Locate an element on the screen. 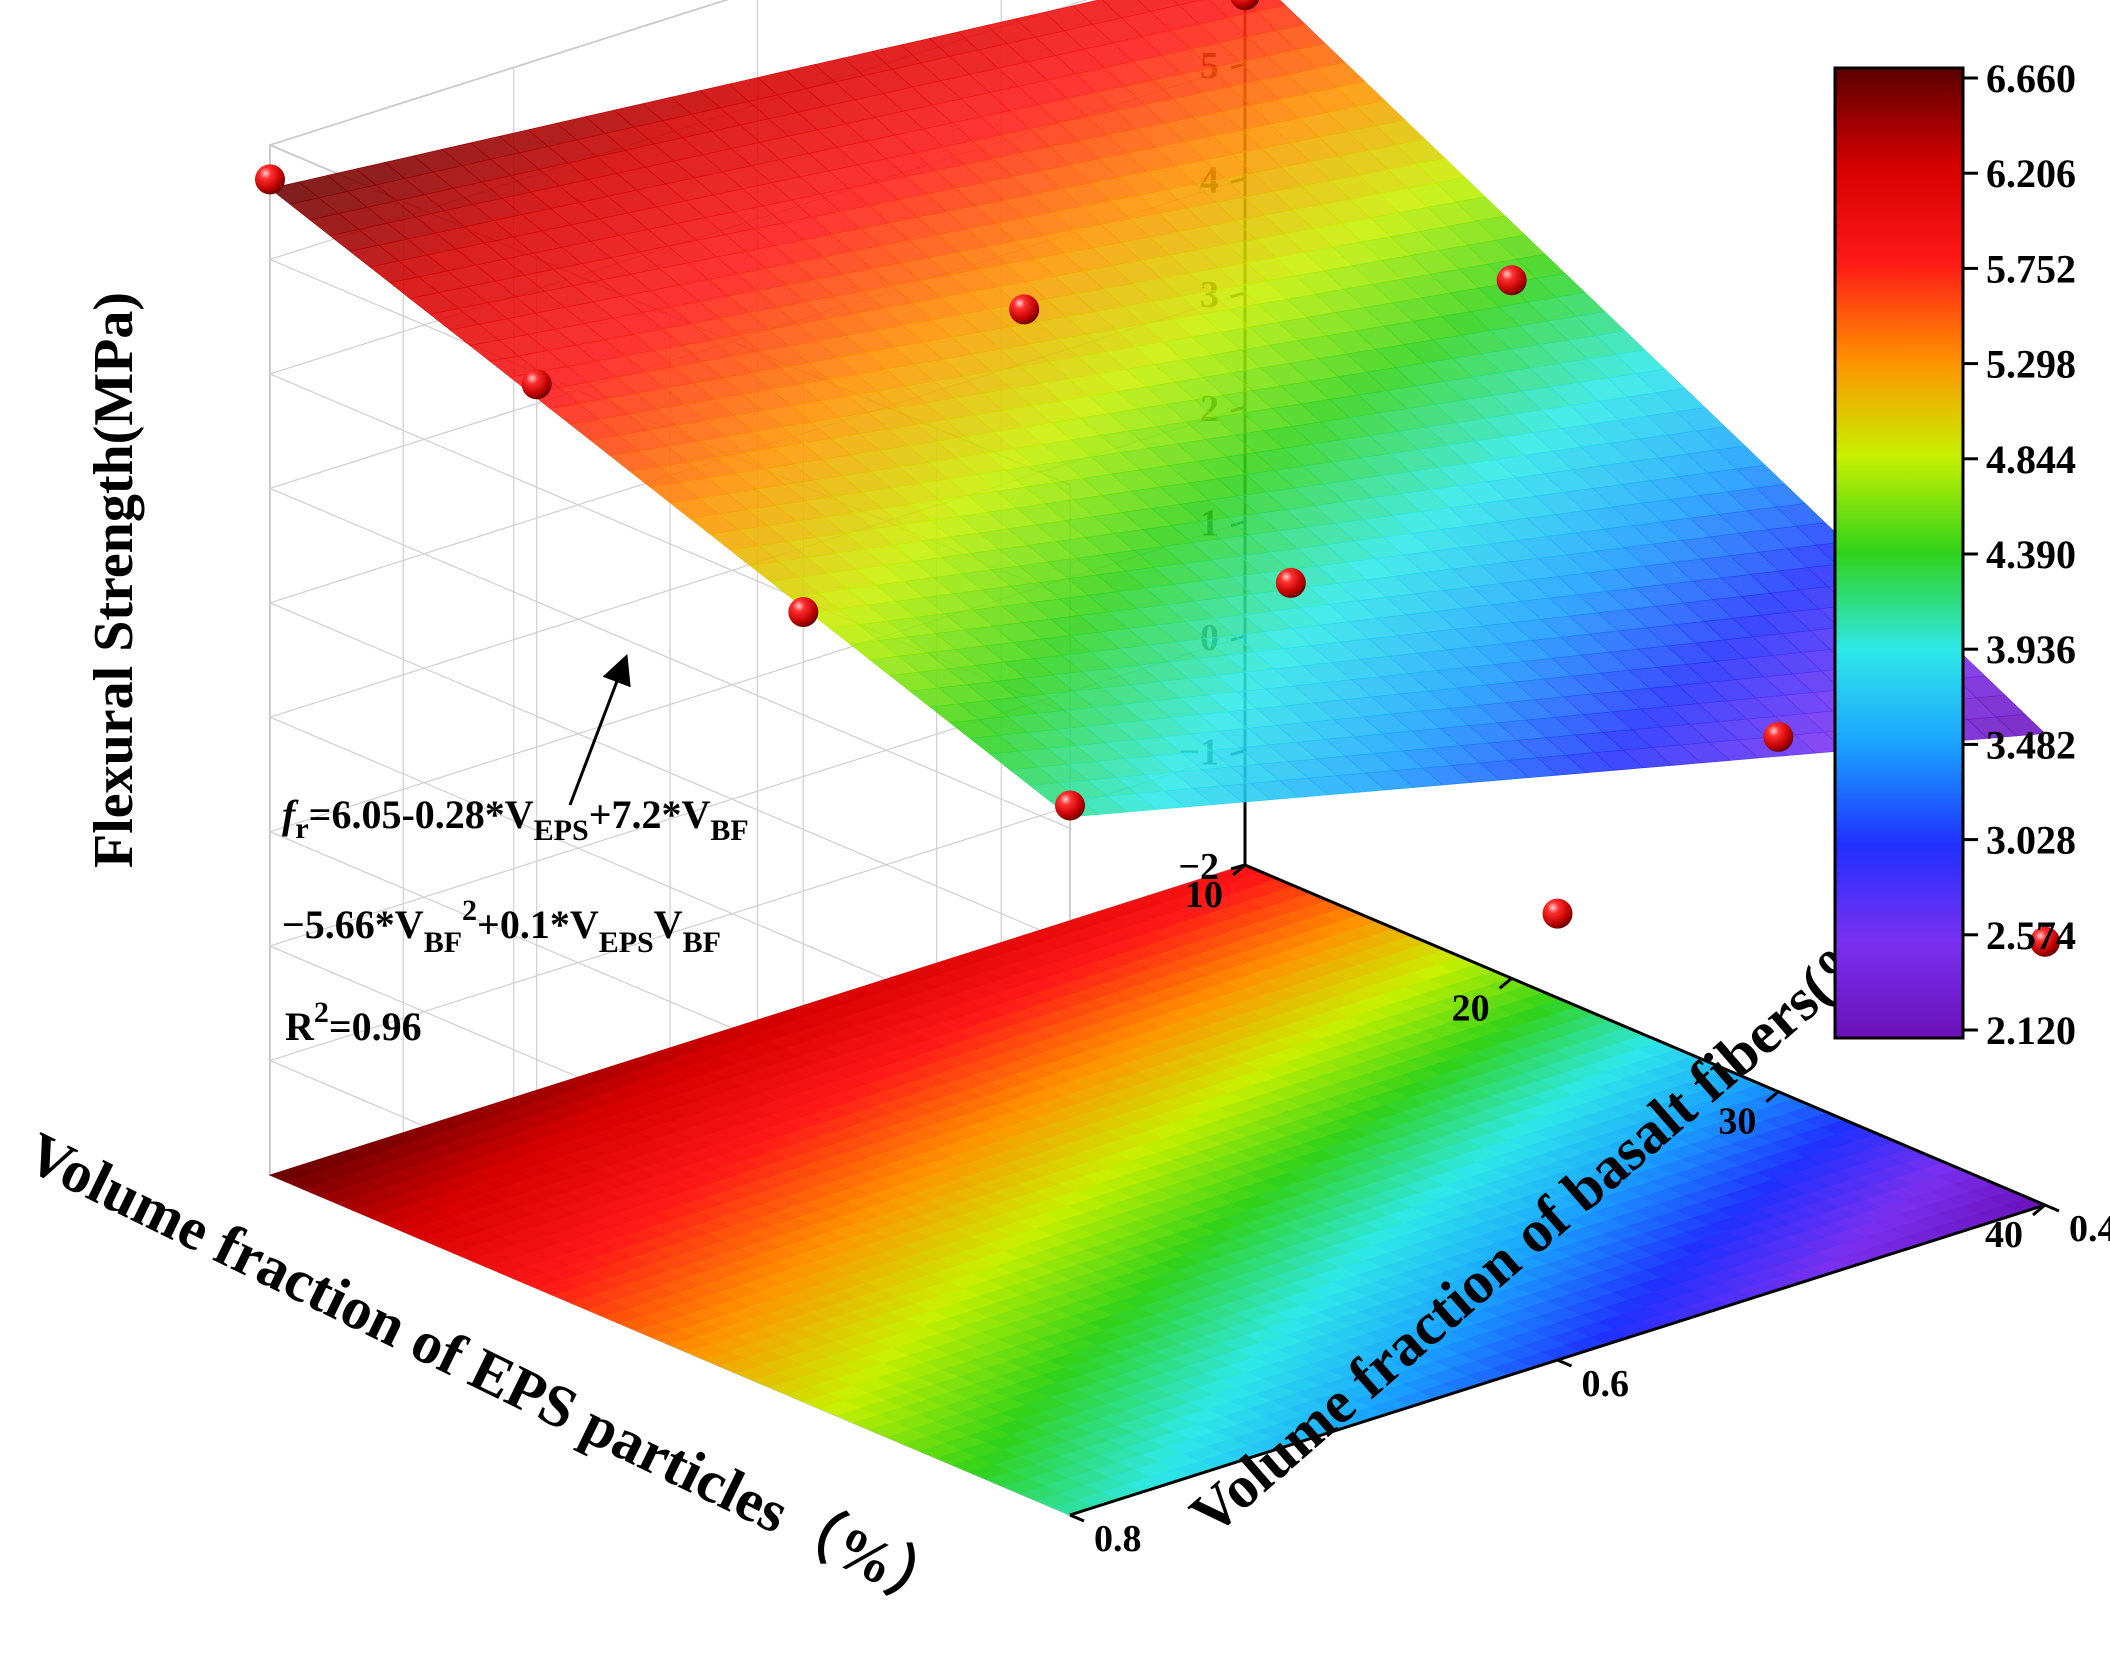 The image size is (2110, 1678). z-axis-label: Flexural Strength(MPa) is located at coordinates (114, 580).